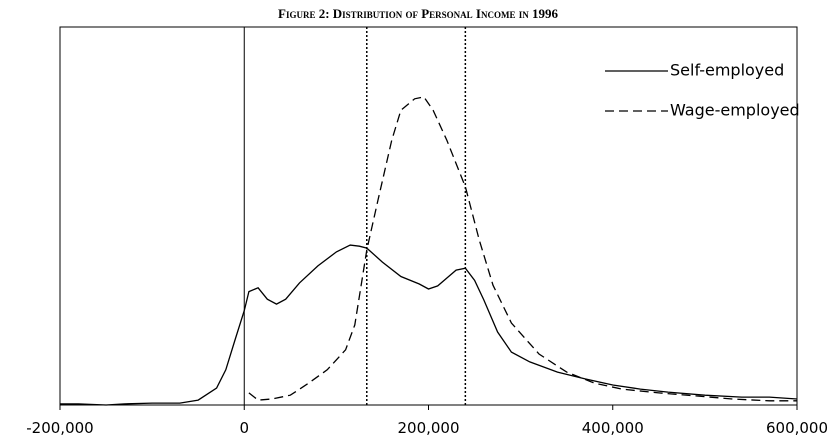 Image resolution: width=839 pixels, height=448 pixels. Describe the element at coordinates (727, 70) in the screenshot. I see `legend-label: Self-employed` at that location.